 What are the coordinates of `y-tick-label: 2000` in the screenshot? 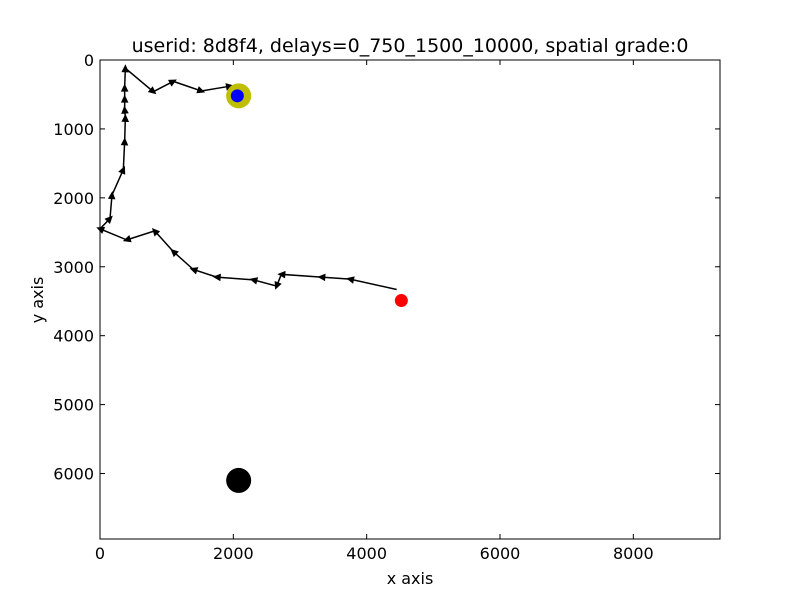 It's located at (73, 198).